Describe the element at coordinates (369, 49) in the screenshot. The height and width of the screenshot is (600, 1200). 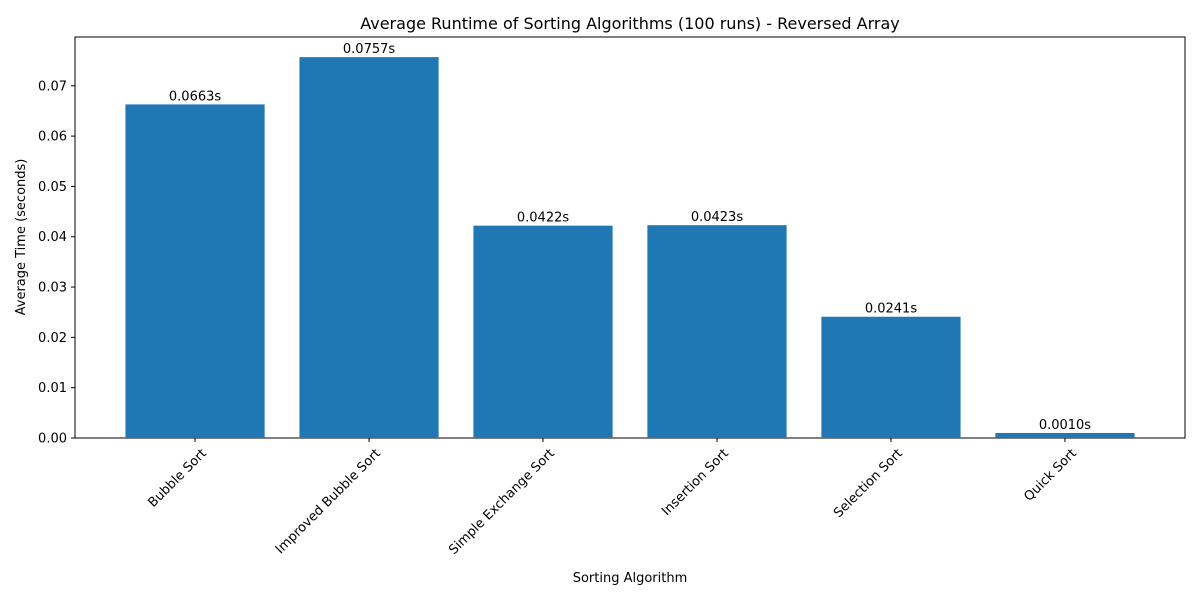
I see `value-label: 0.0757s` at that location.